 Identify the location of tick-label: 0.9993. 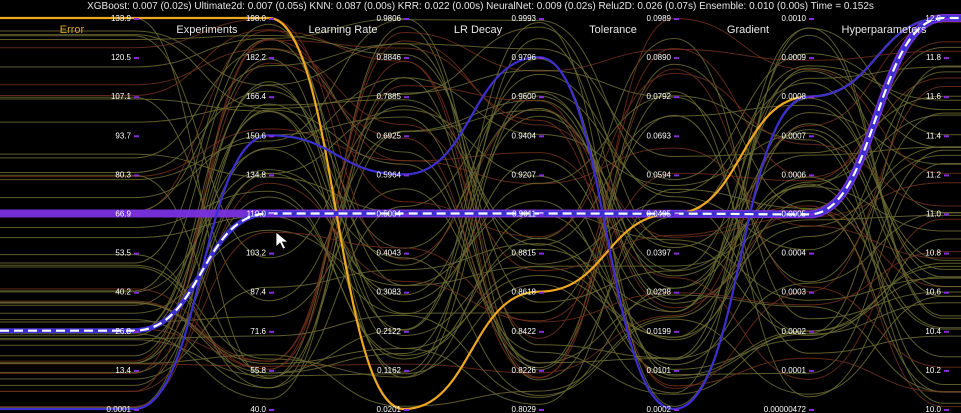
(524, 18).